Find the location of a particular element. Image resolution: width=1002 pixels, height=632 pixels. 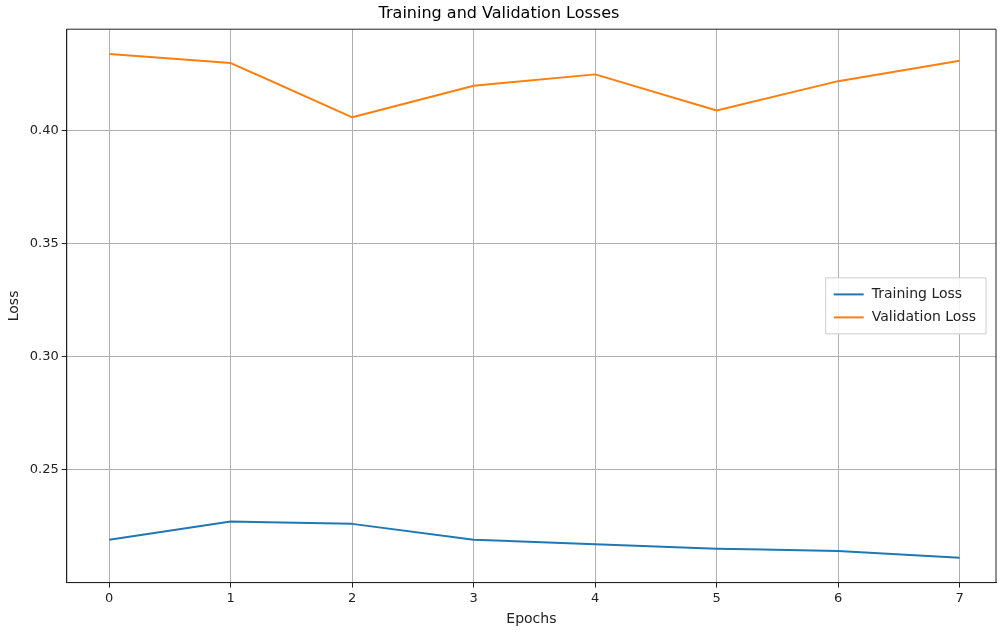

y-tick-label: 0.30 is located at coordinates (44, 356).